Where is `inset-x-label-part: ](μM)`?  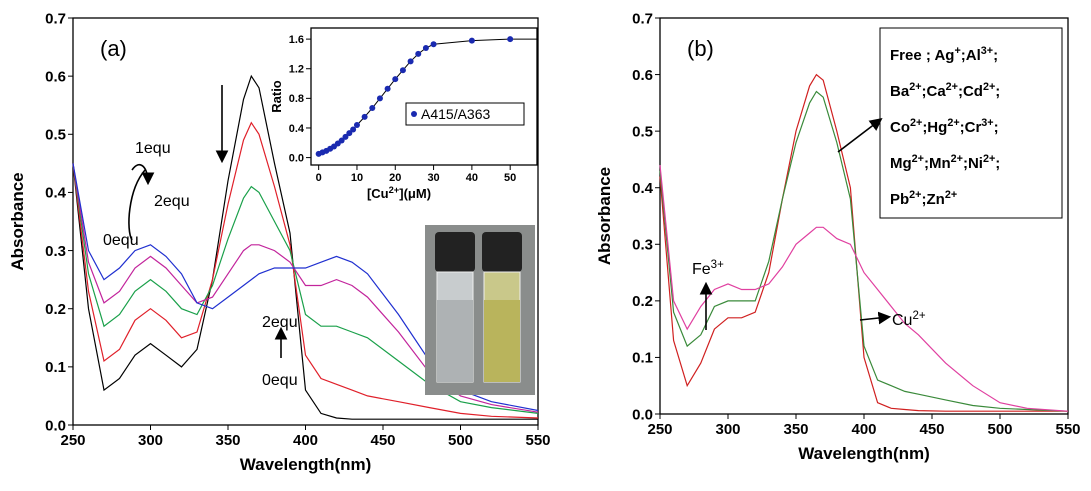
inset-x-label-part: ](μM) is located at coordinates (415, 193).